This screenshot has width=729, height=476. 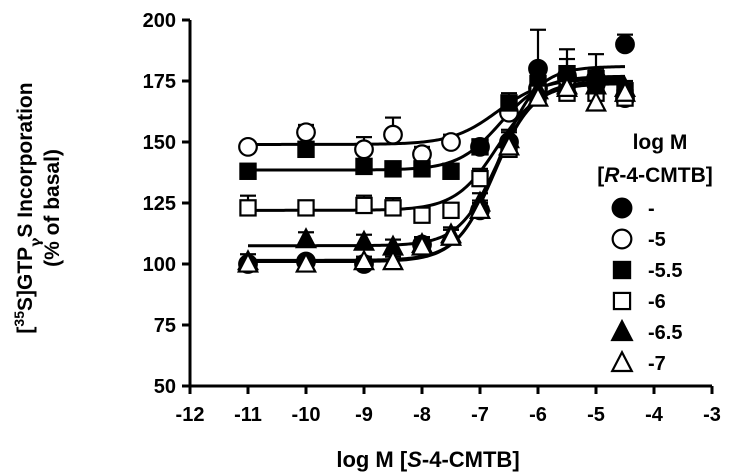 I want to click on x-tick-label: -6, so click(x=538, y=415).